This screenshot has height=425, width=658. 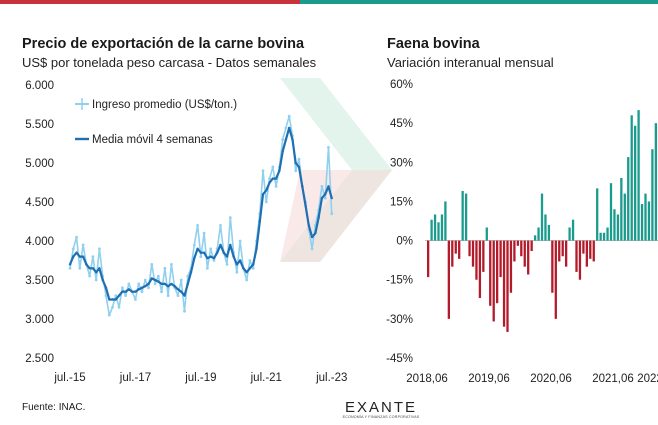 What do you see at coordinates (470, 62) in the screenshot?
I see `right-chart-subtitle: Variación interanual mensual` at bounding box center [470, 62].